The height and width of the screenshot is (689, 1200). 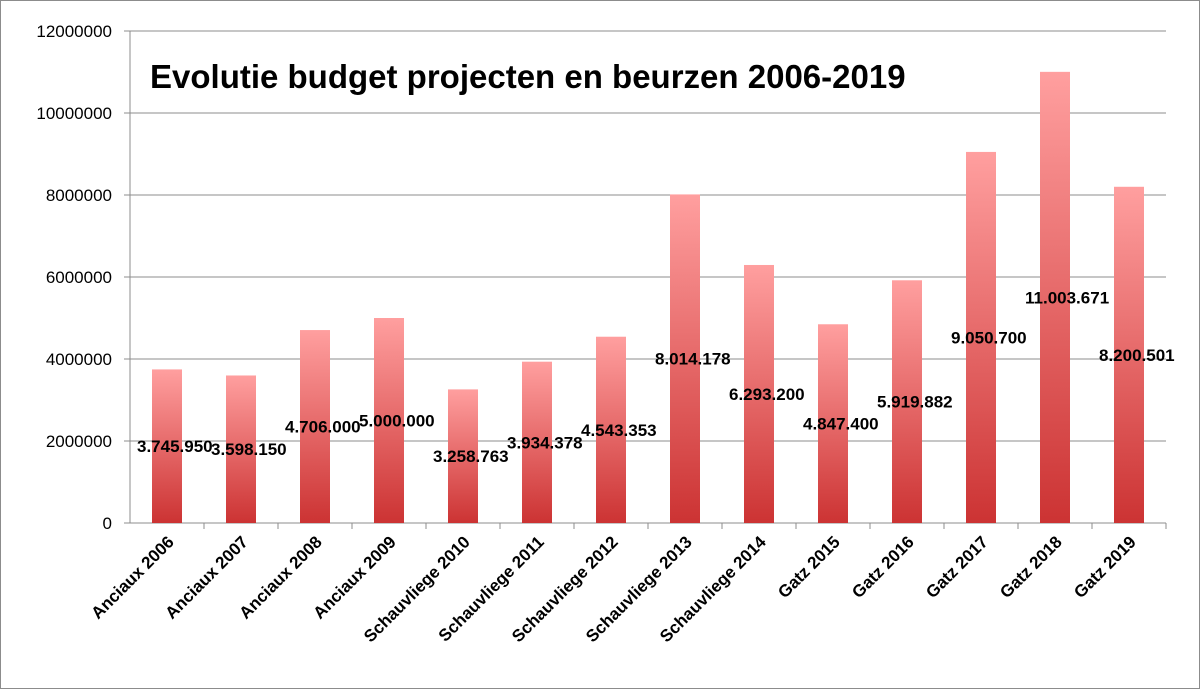 What do you see at coordinates (693, 359) in the screenshot?
I see `data-label: 8.014.178` at bounding box center [693, 359].